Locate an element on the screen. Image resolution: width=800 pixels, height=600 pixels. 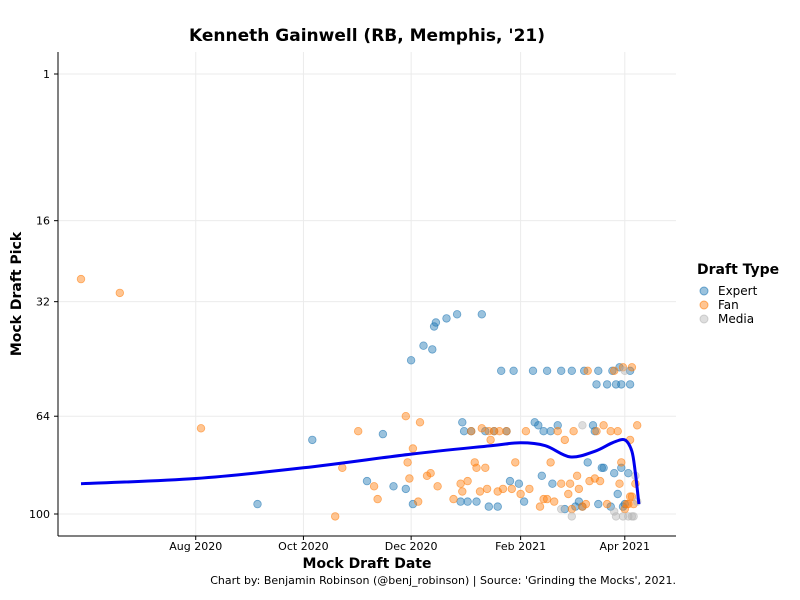
y-axis-ticks: 1 16 32 64 100 is located at coordinates (43, 294).